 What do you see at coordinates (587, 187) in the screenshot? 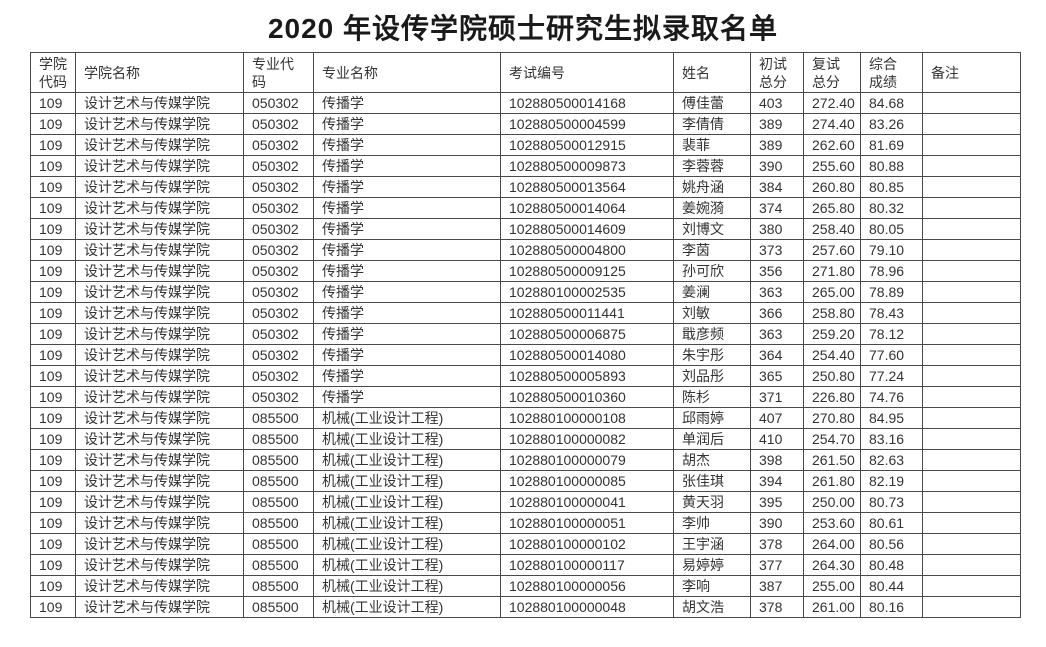
I see `cell-exam-id: 102880500013564` at bounding box center [587, 187].